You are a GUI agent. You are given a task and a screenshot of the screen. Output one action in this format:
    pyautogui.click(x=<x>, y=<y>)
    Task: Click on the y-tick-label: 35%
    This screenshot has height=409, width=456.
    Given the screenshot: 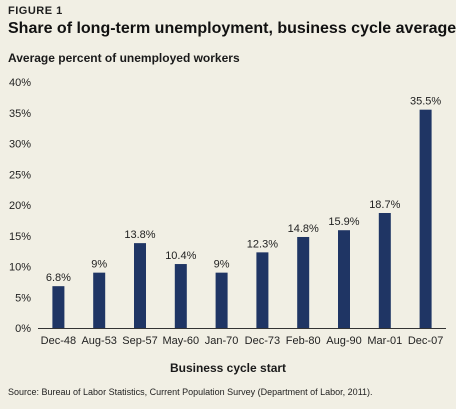 What is the action you would take?
    pyautogui.click(x=20, y=114)
    